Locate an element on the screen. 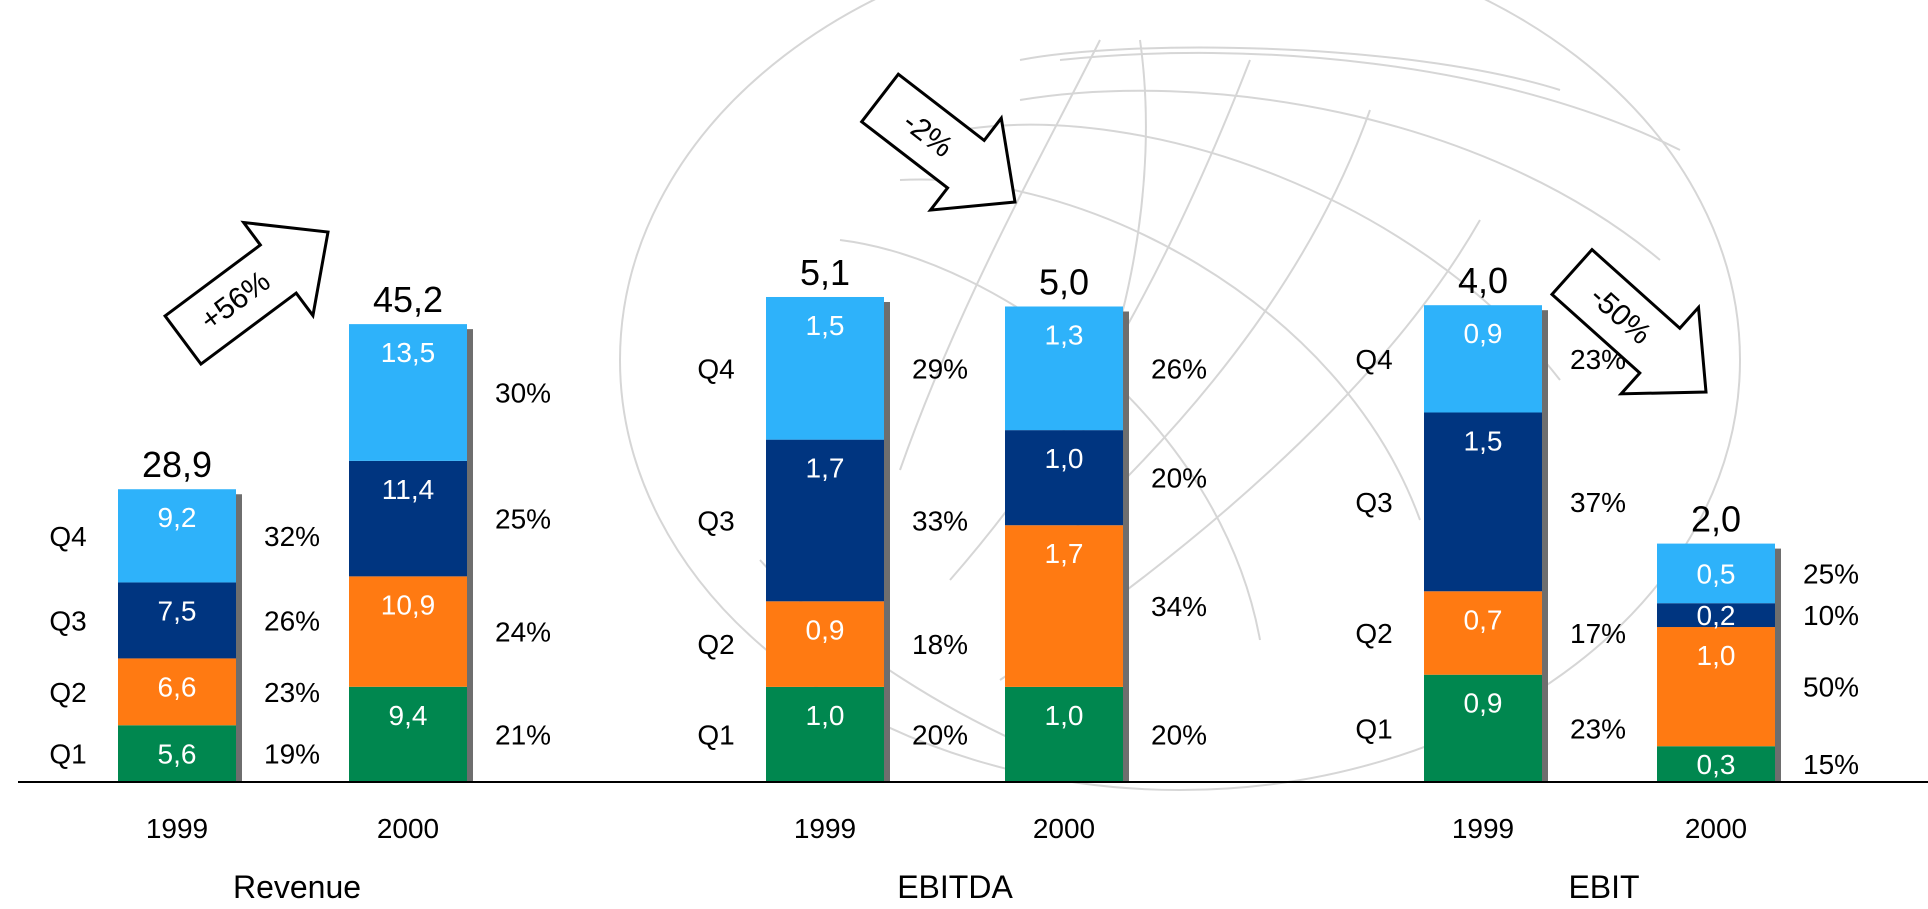 The height and width of the screenshot is (909, 1928). panel-title: Revenue is located at coordinates (297, 886).